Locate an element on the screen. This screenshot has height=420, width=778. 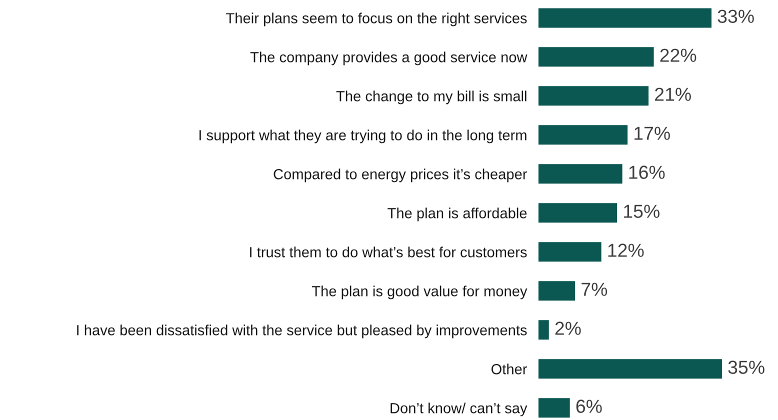
y-tick-label: I have been dissatisfied with the service but pleased by improvements is located at coordinates (302, 331).